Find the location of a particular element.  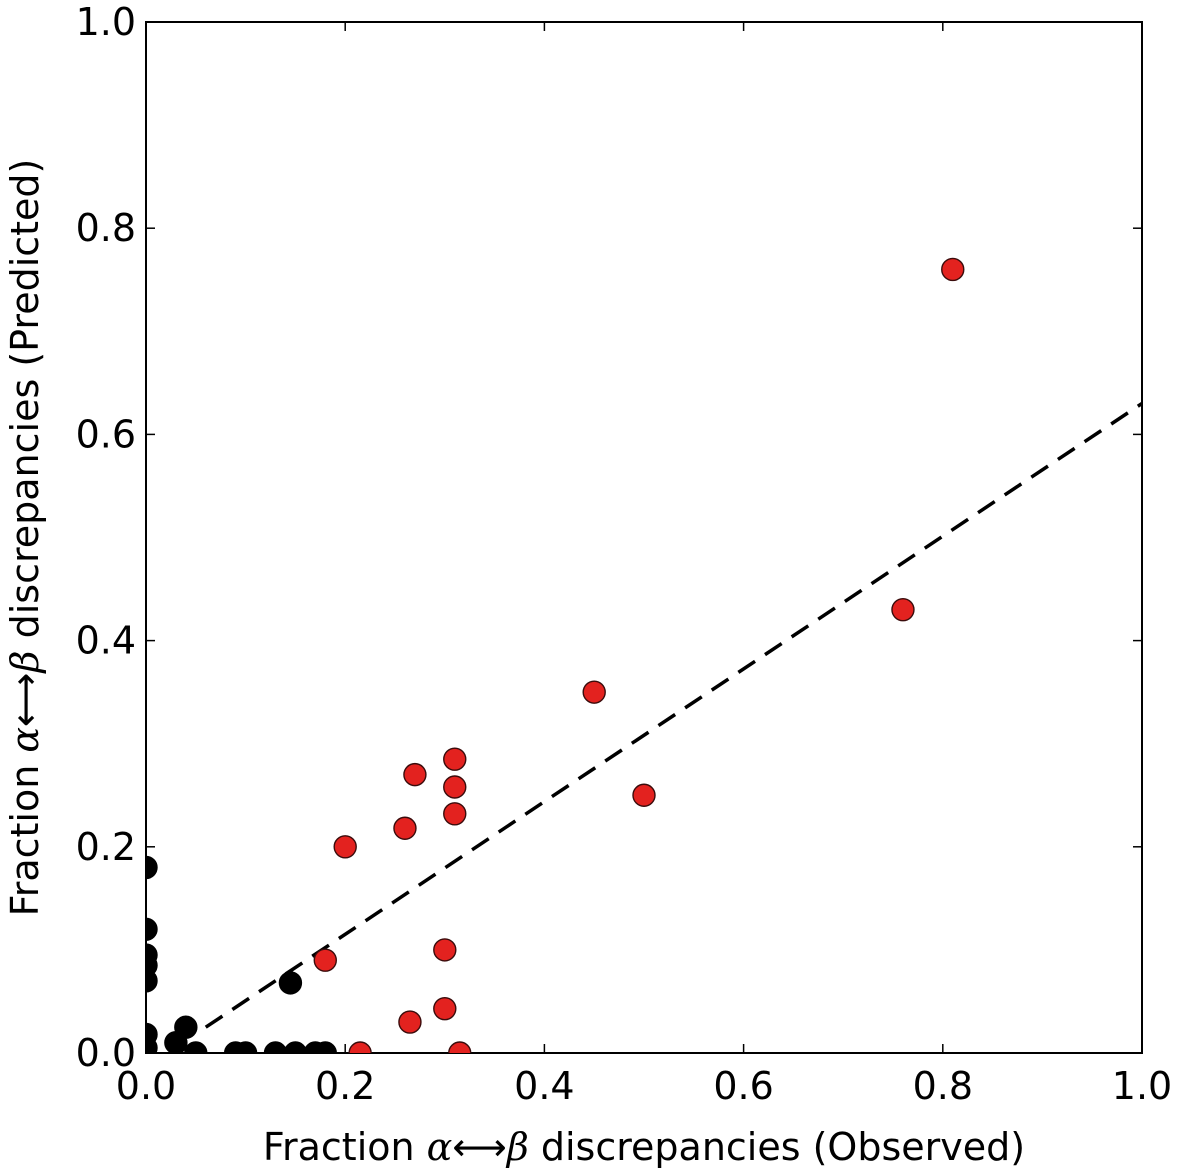

y-tick-label: 1.0 is located at coordinates (106, 22).